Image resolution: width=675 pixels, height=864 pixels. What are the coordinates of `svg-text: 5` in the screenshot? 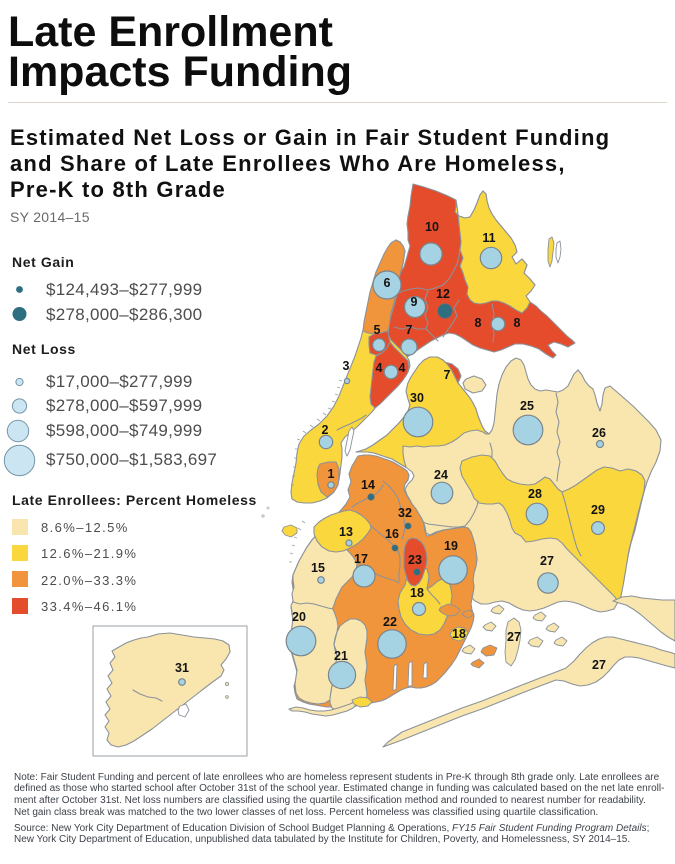 It's located at (377, 330).